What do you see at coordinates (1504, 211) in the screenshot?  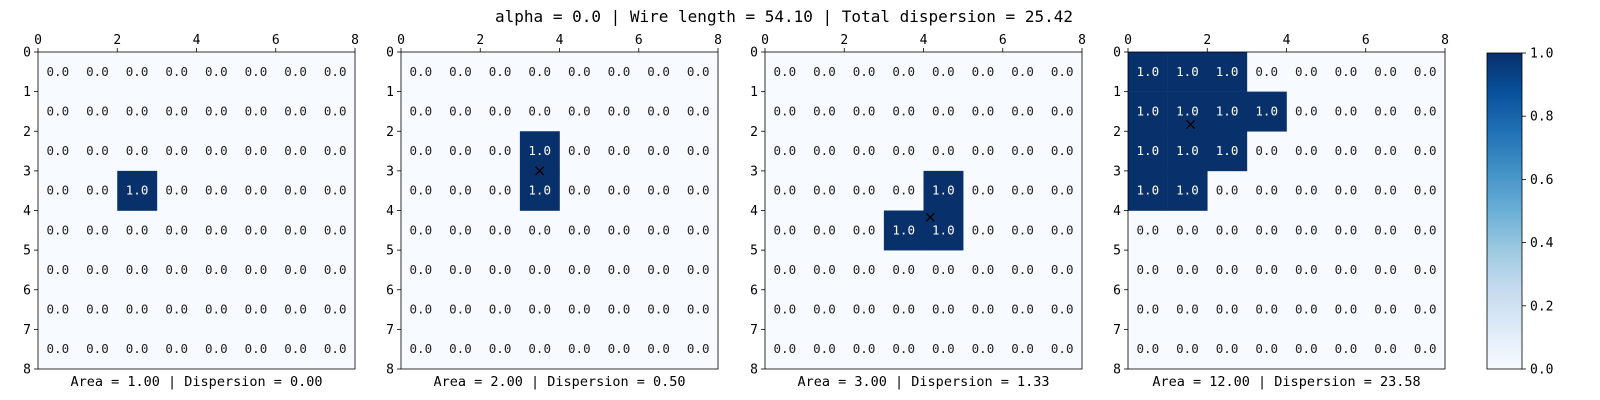 I see `colorbar-gradient` at bounding box center [1504, 211].